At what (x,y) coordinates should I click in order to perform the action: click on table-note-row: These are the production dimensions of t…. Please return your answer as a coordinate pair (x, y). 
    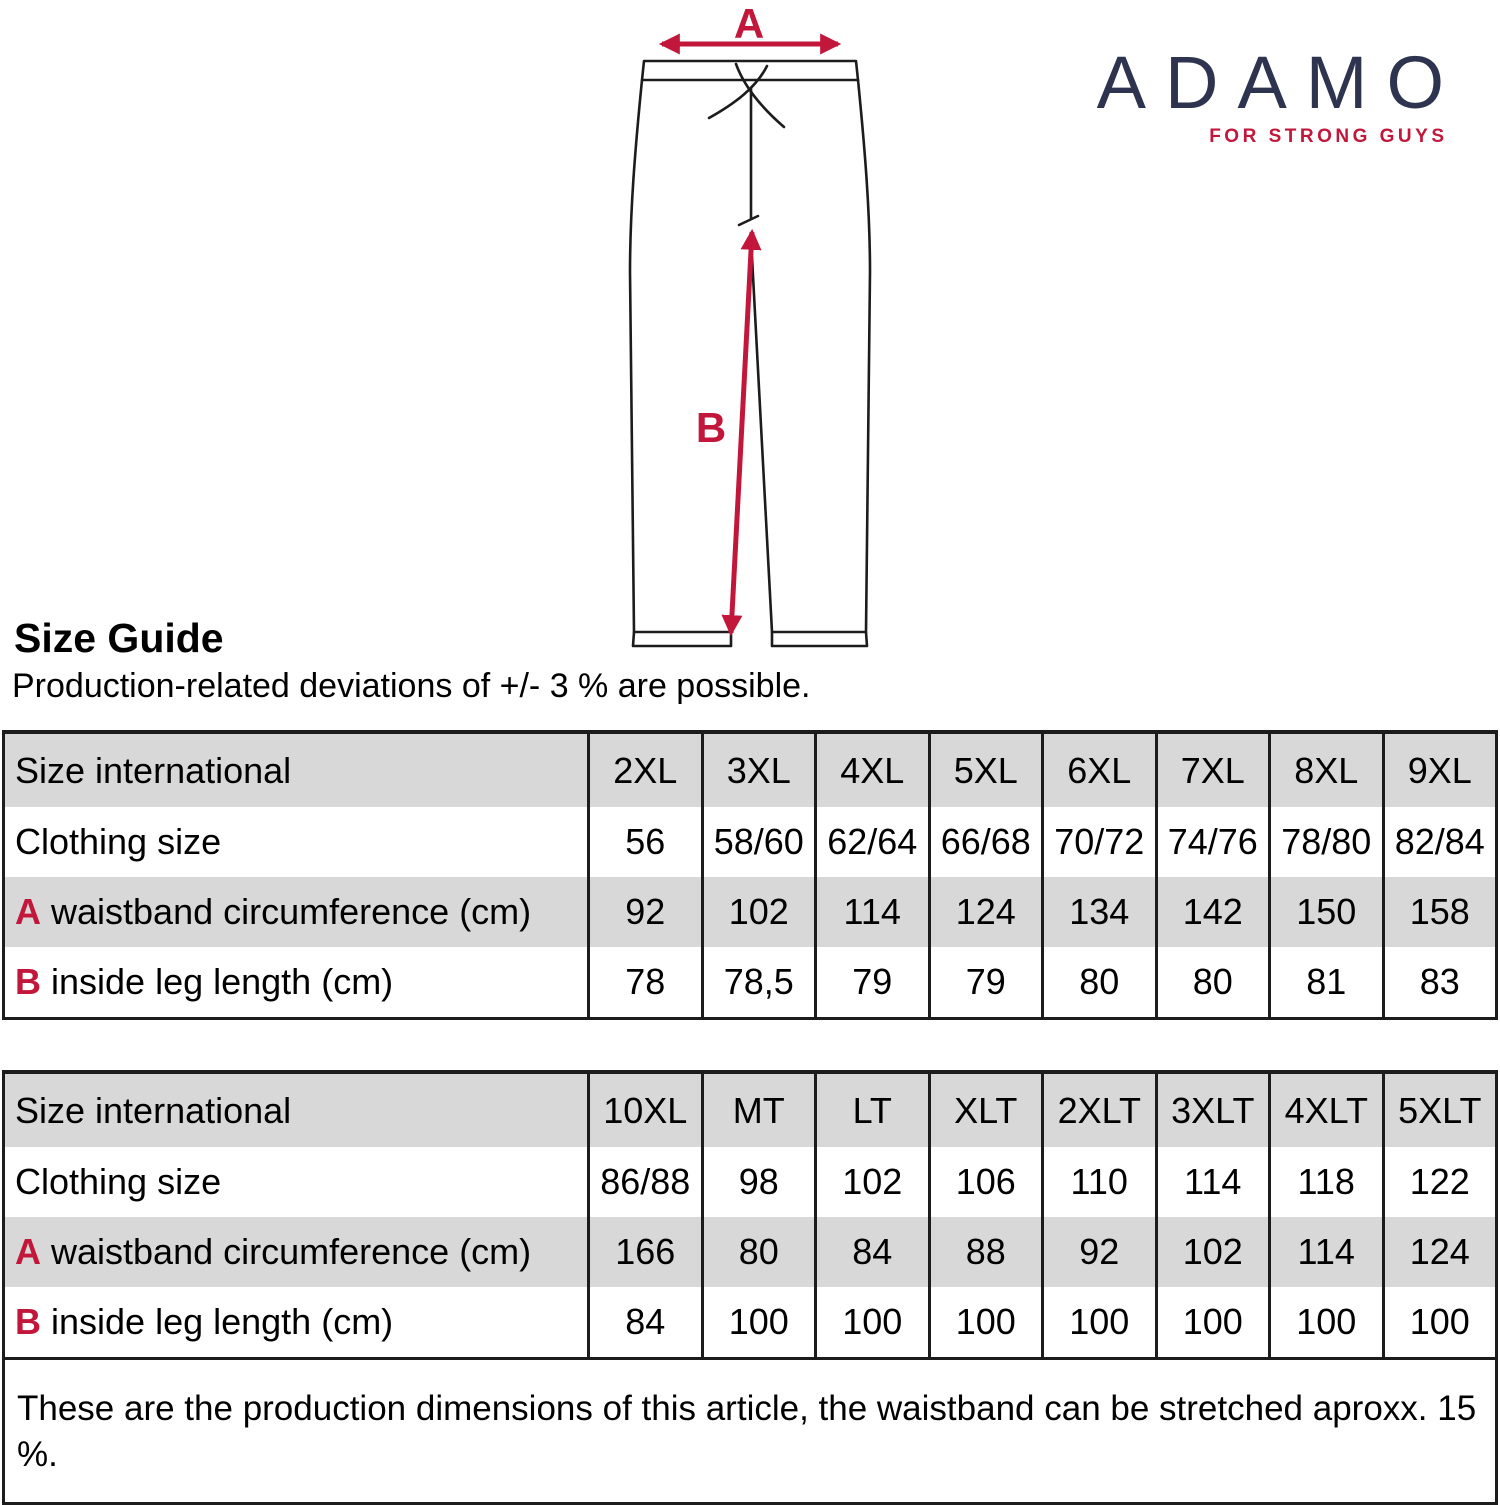
    Looking at the image, I should click on (750, 1430).